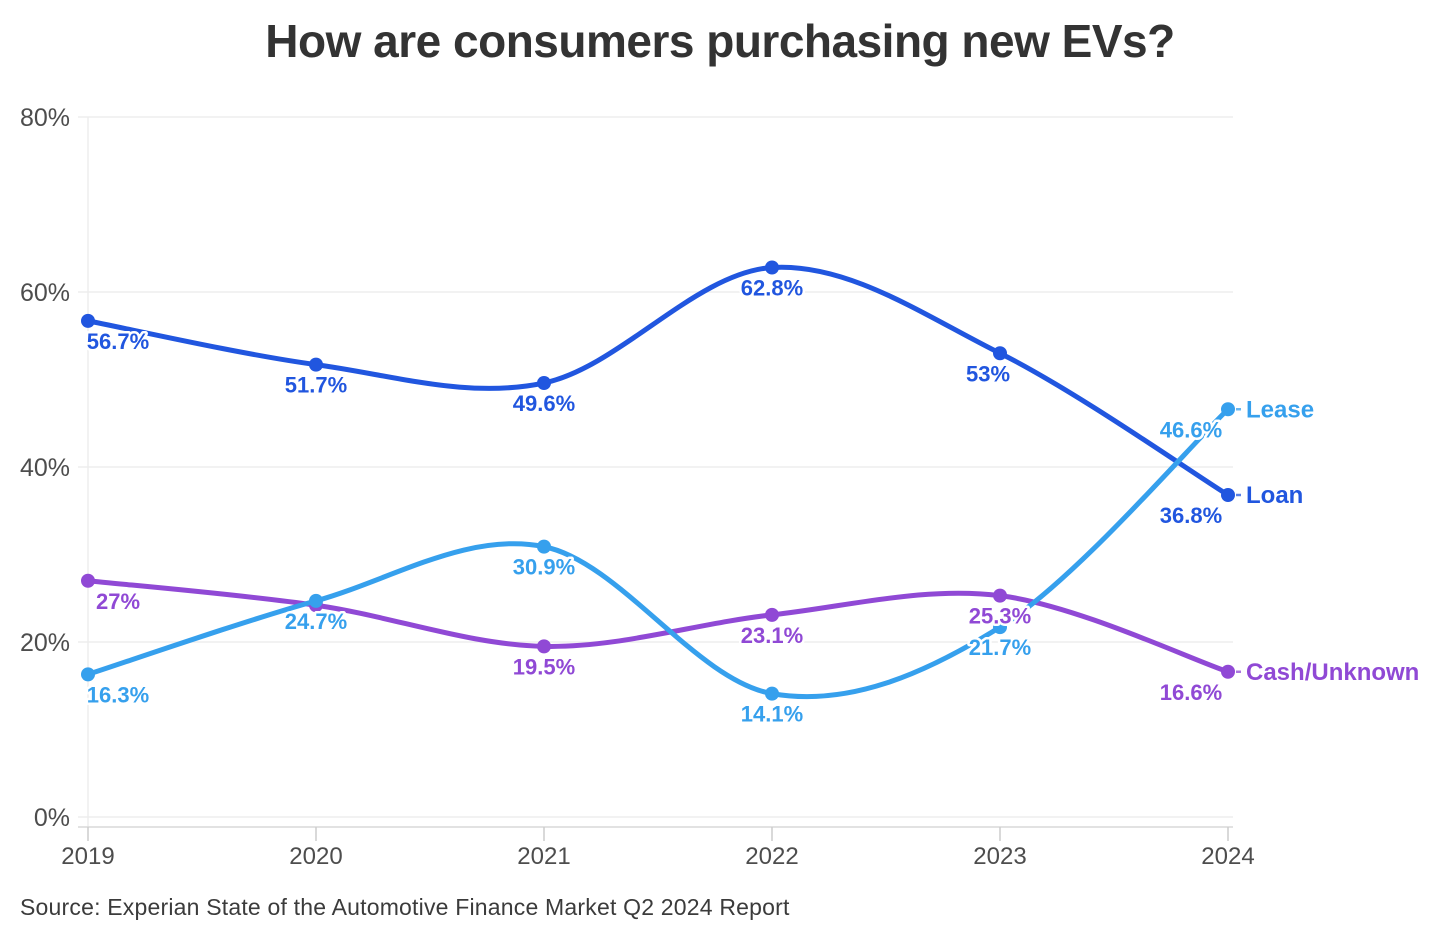 The width and height of the screenshot is (1440, 943). I want to click on y-axis-label: 60%, so click(45, 293).